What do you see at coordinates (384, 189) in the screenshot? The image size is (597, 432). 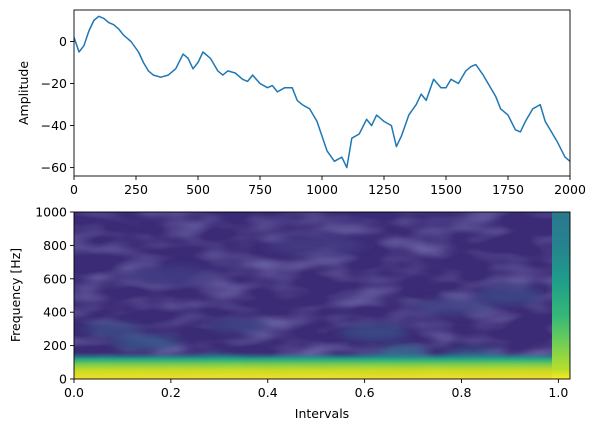 I see `x-tick-label: 1250` at bounding box center [384, 189].